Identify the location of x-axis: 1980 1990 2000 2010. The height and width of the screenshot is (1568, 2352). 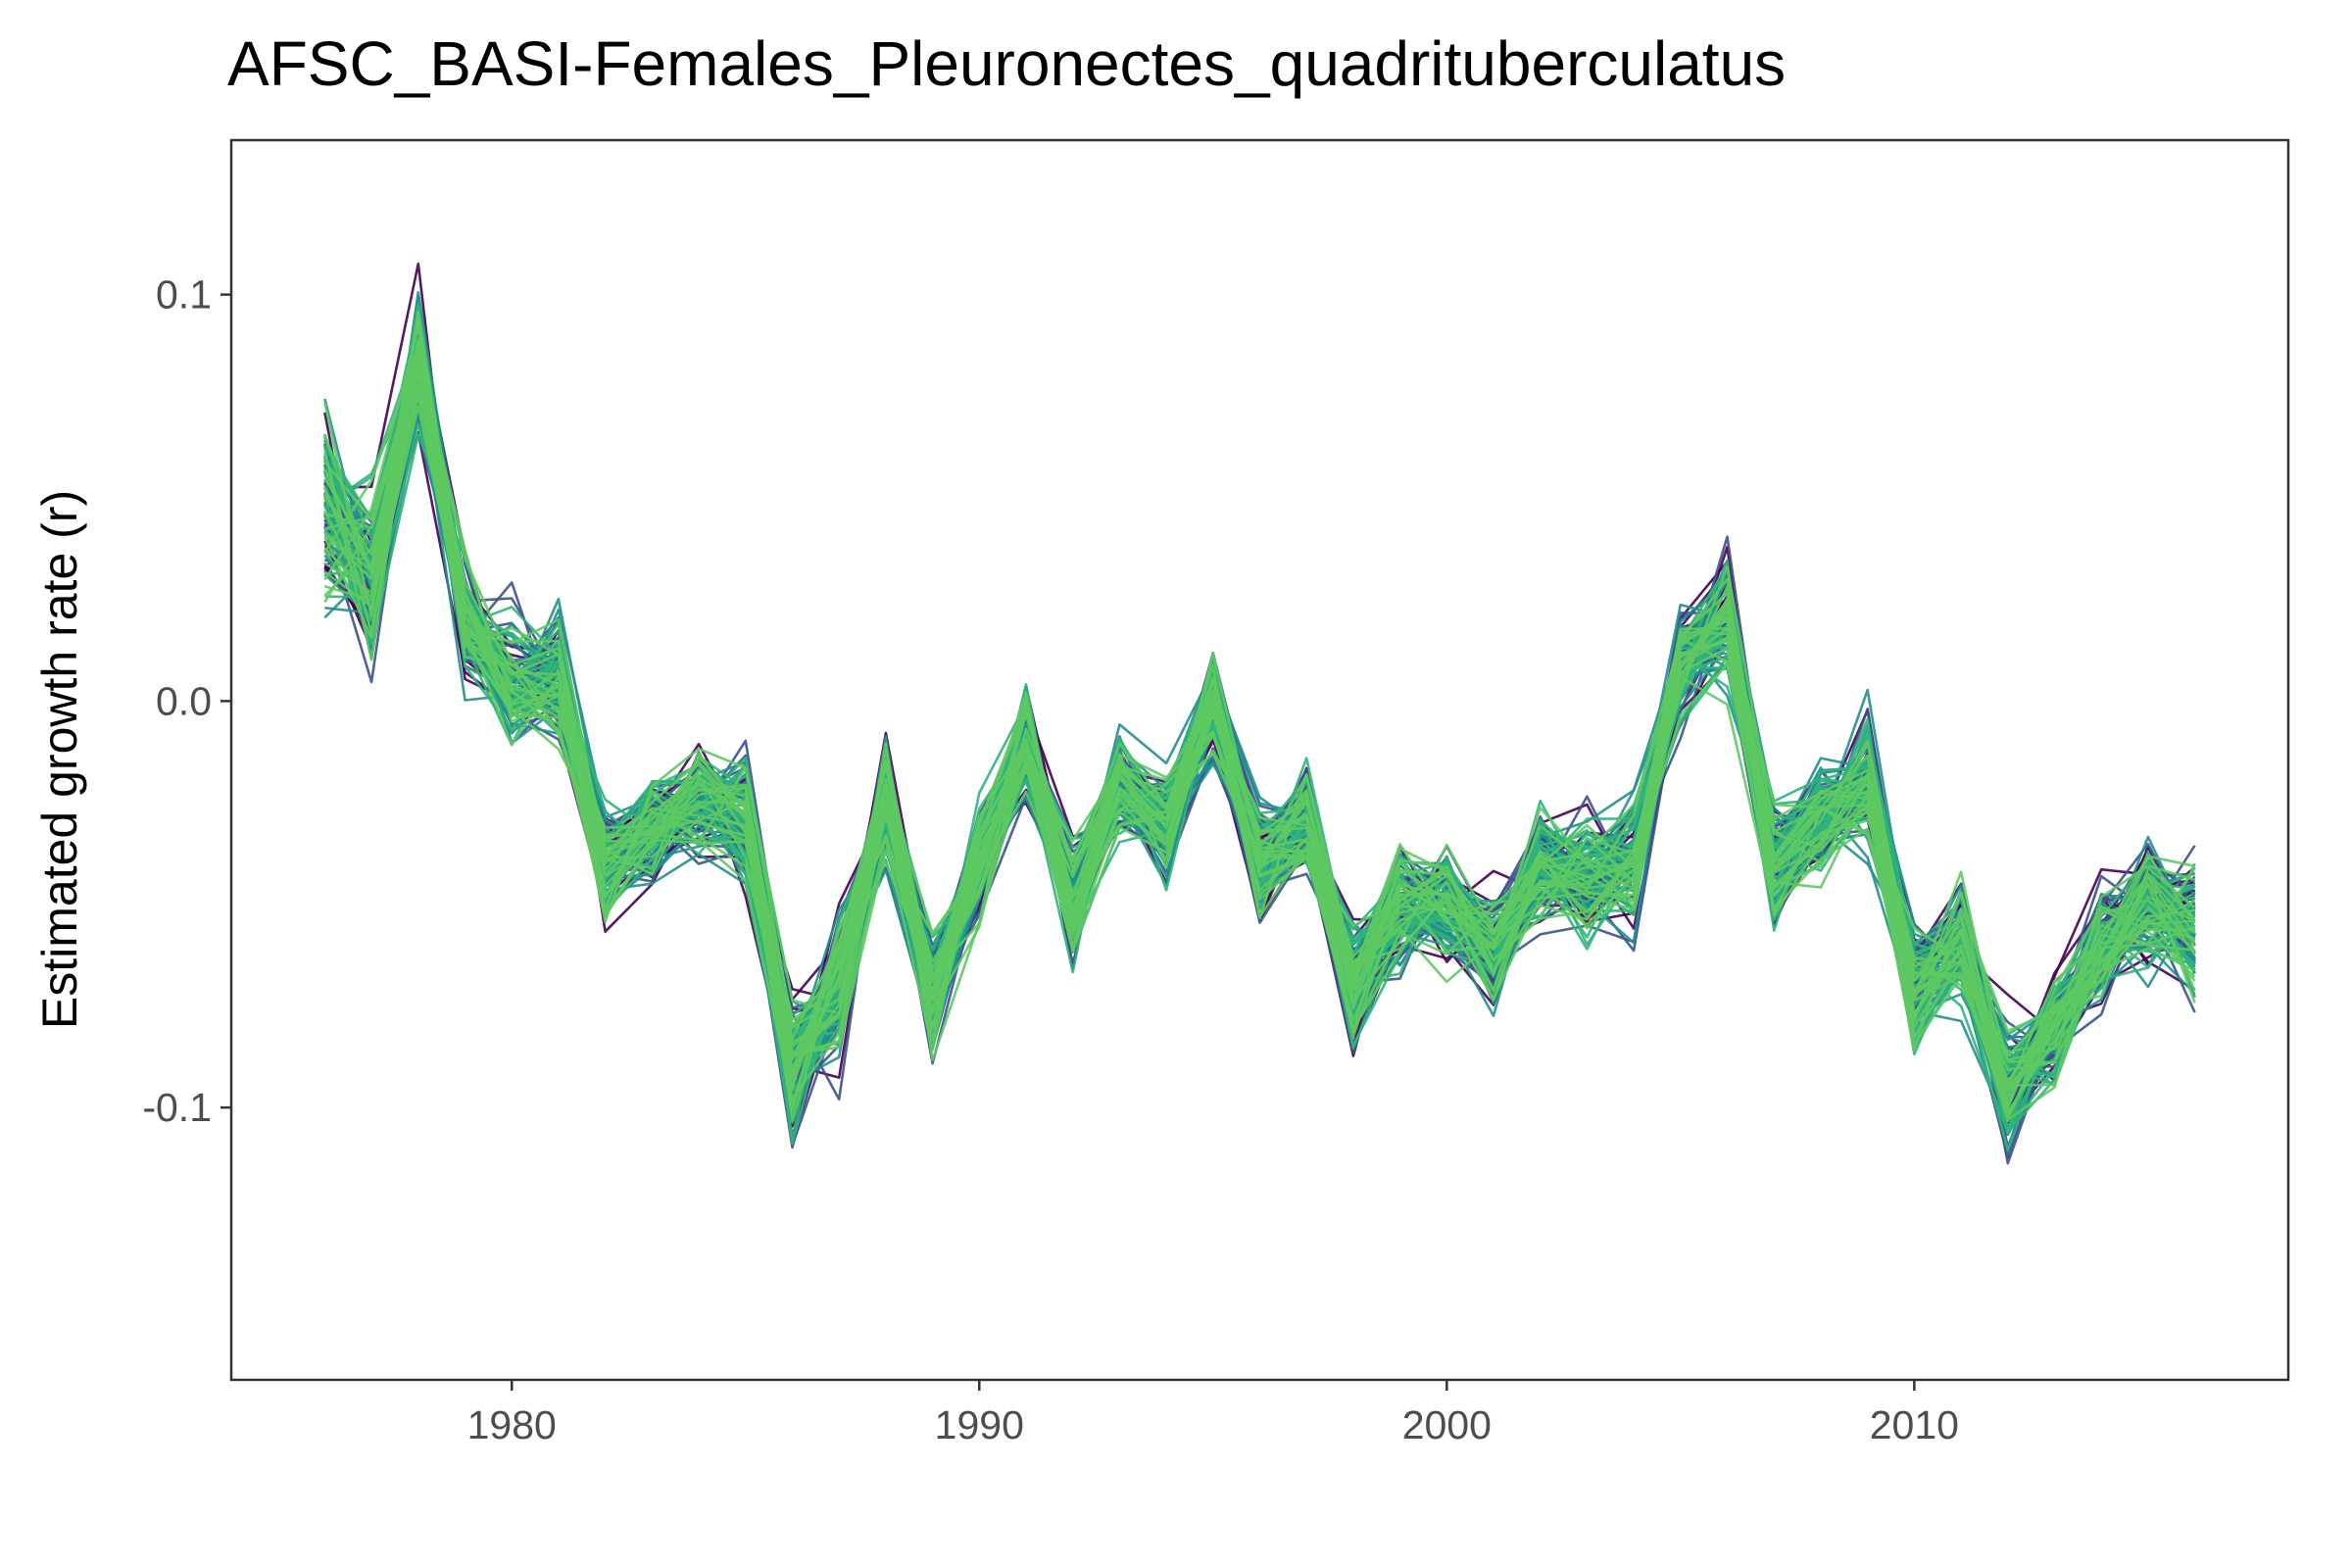
(1213, 1413).